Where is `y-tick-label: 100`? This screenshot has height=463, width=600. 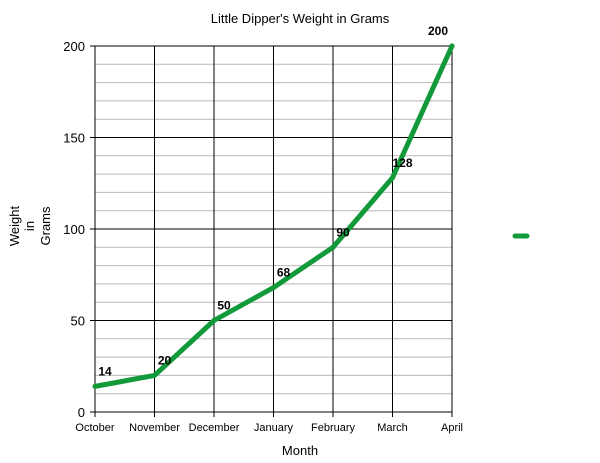 y-tick-label: 100 is located at coordinates (74, 229).